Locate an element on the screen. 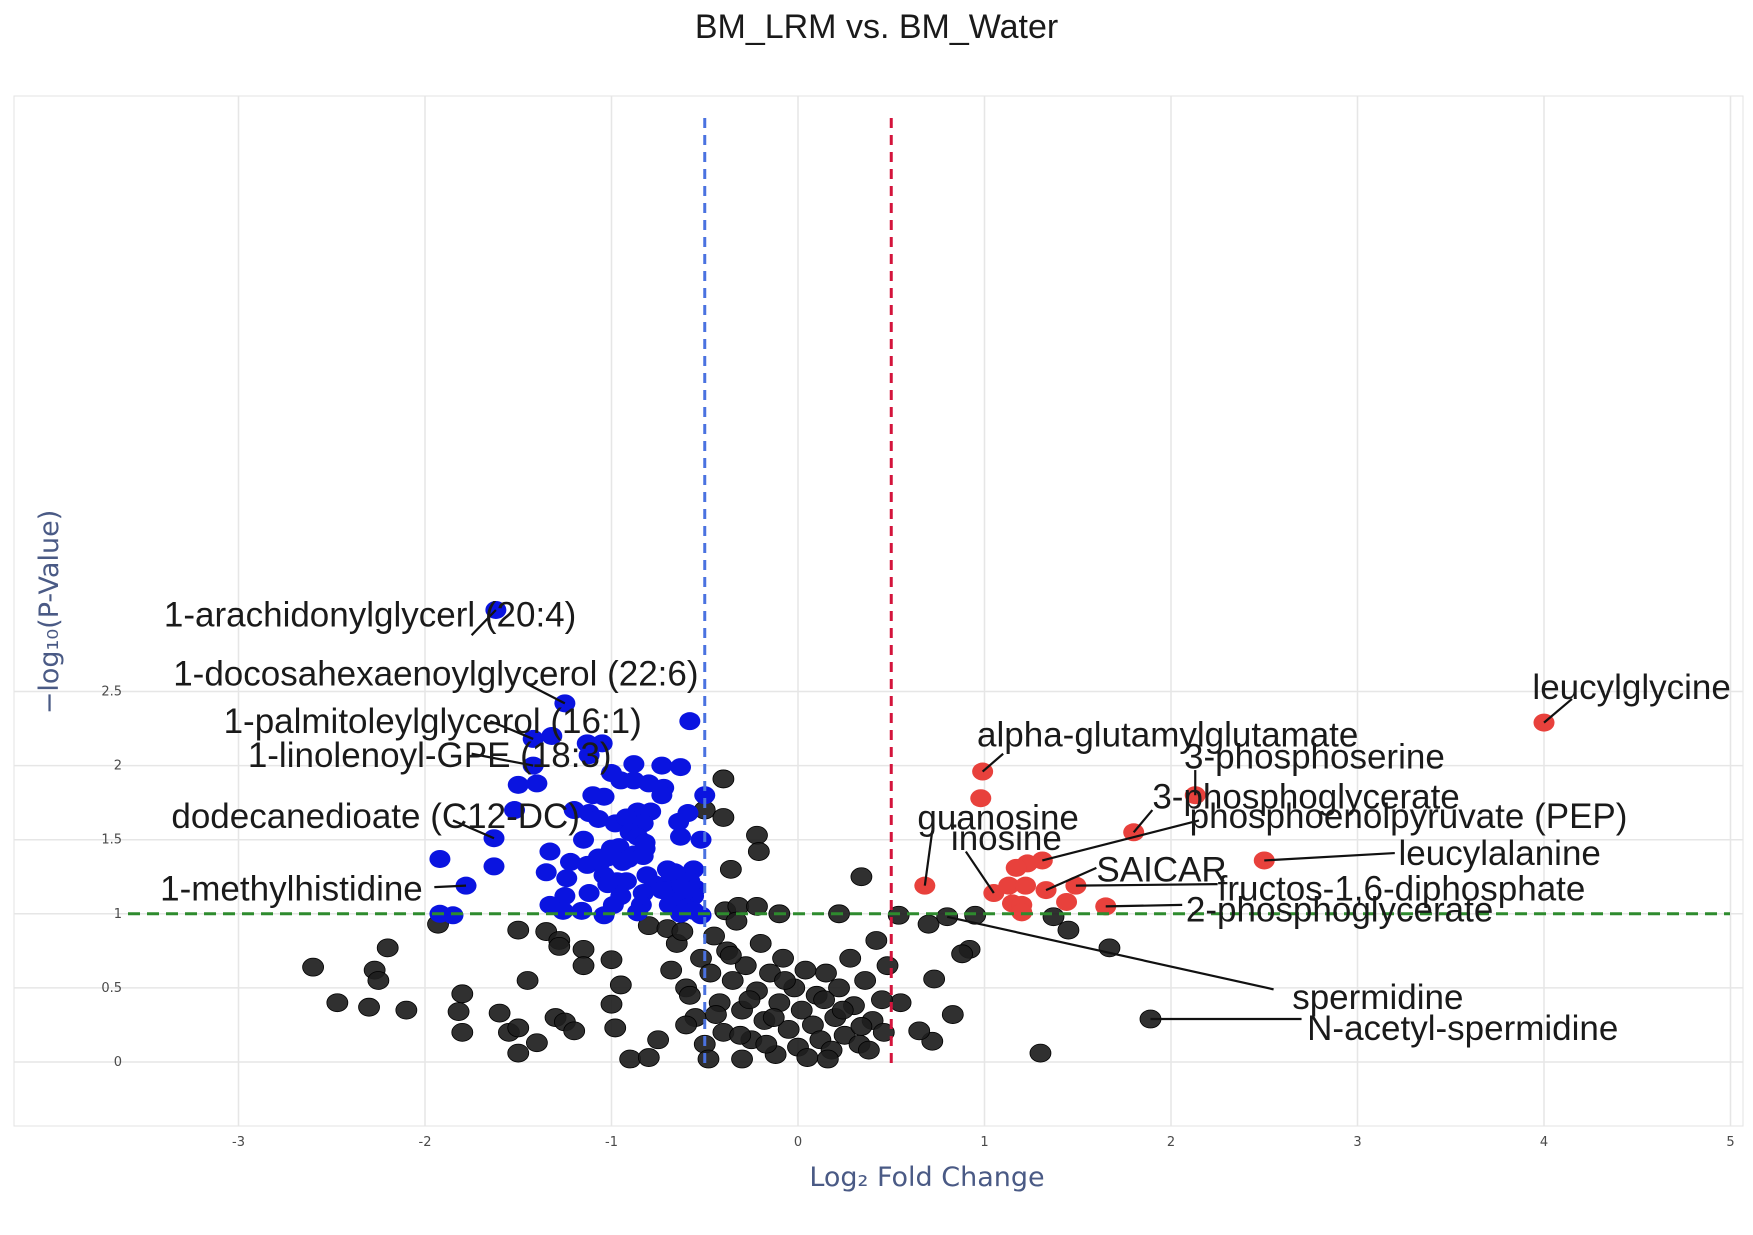 The image size is (1753, 1235). annotation-label: 1-docosahexaenoylglycerol (22:6) is located at coordinates (435, 674).